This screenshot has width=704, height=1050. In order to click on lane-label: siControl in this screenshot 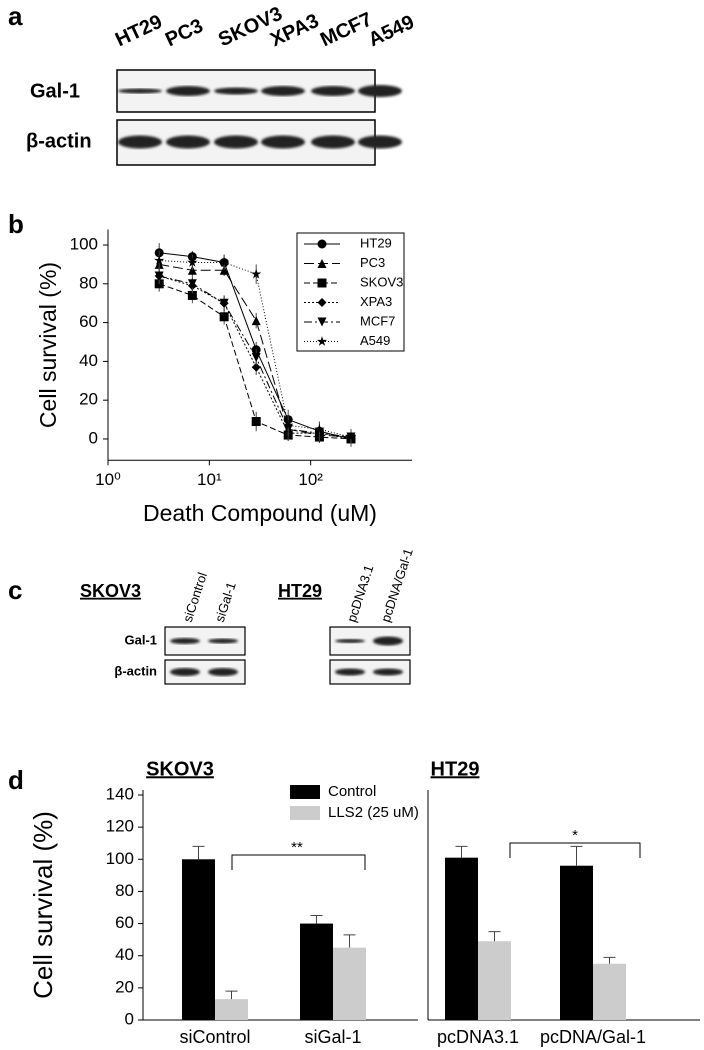, I will do `click(195, 597)`.